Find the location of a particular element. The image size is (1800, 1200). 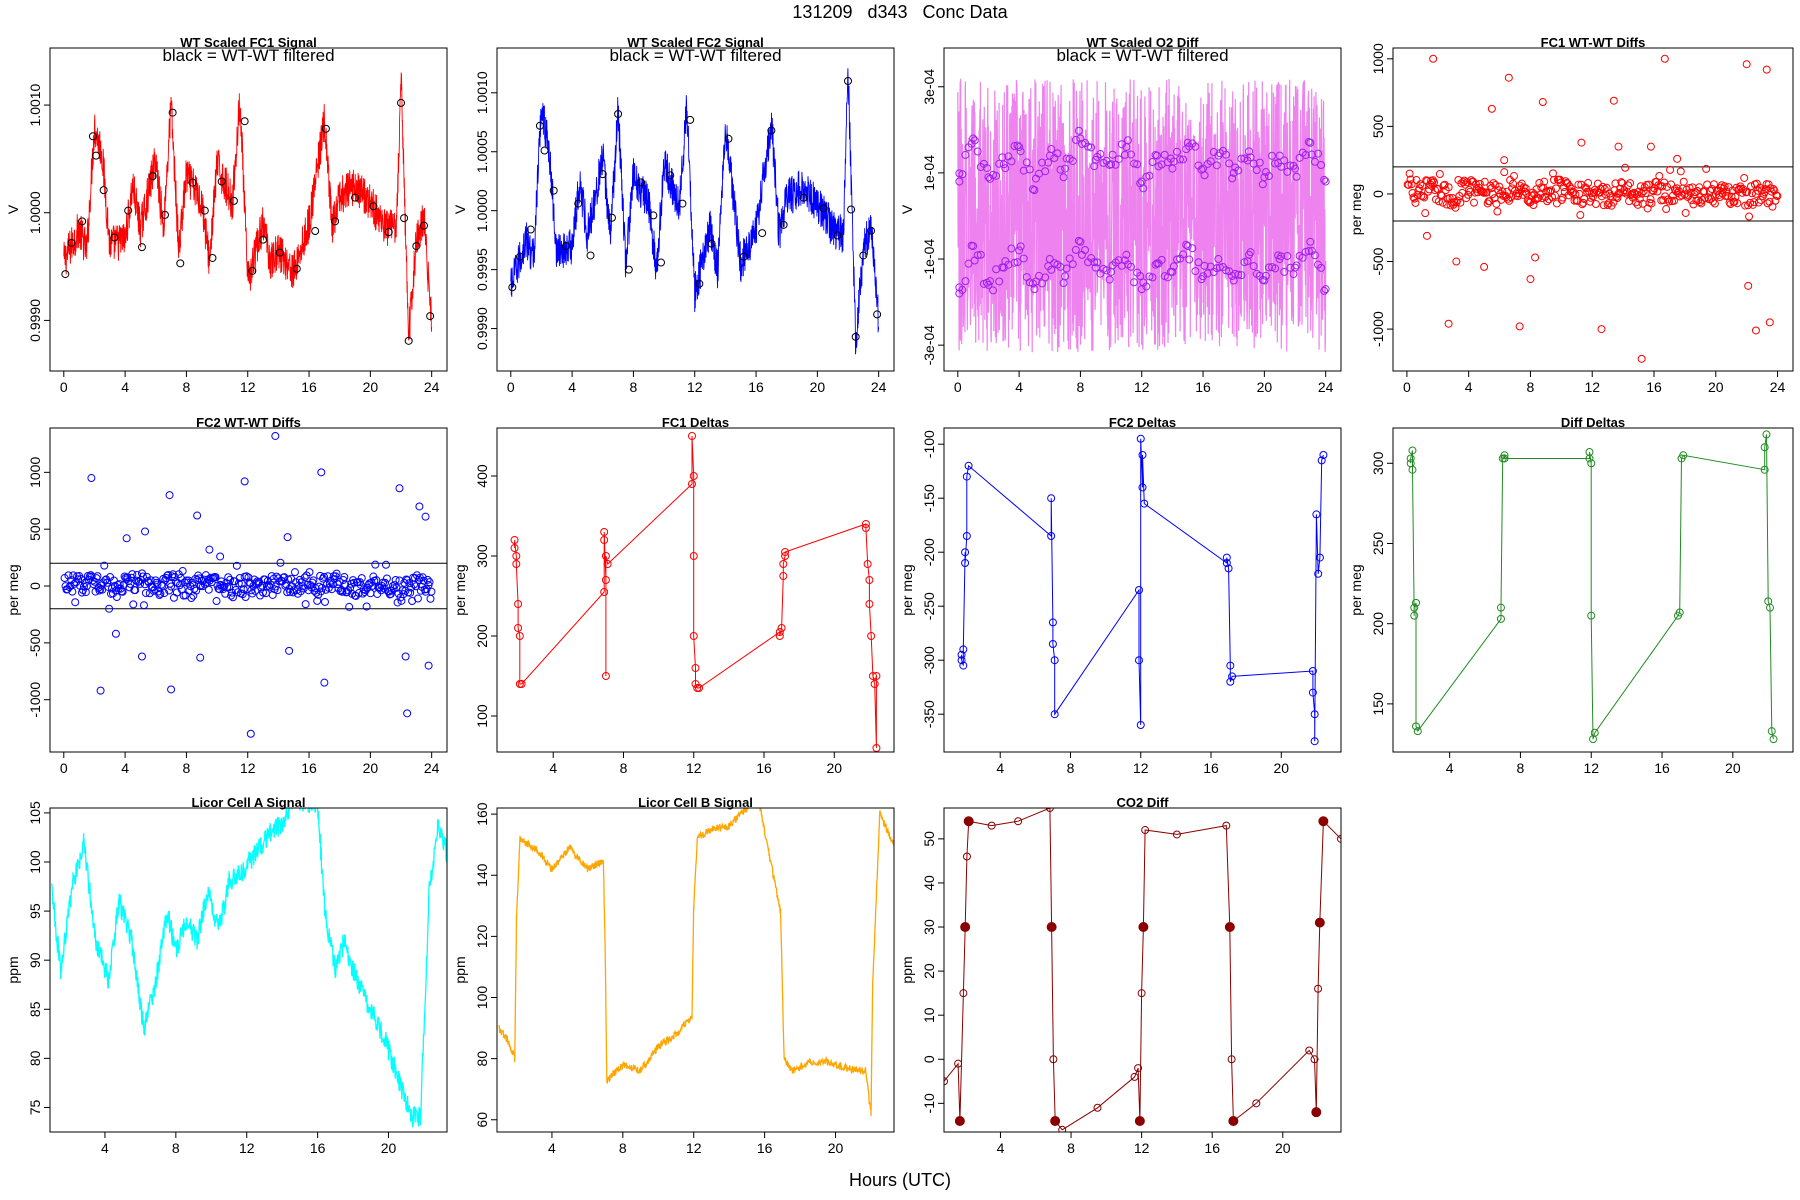

x-tick-label: 8 is located at coordinates (1071, 768).